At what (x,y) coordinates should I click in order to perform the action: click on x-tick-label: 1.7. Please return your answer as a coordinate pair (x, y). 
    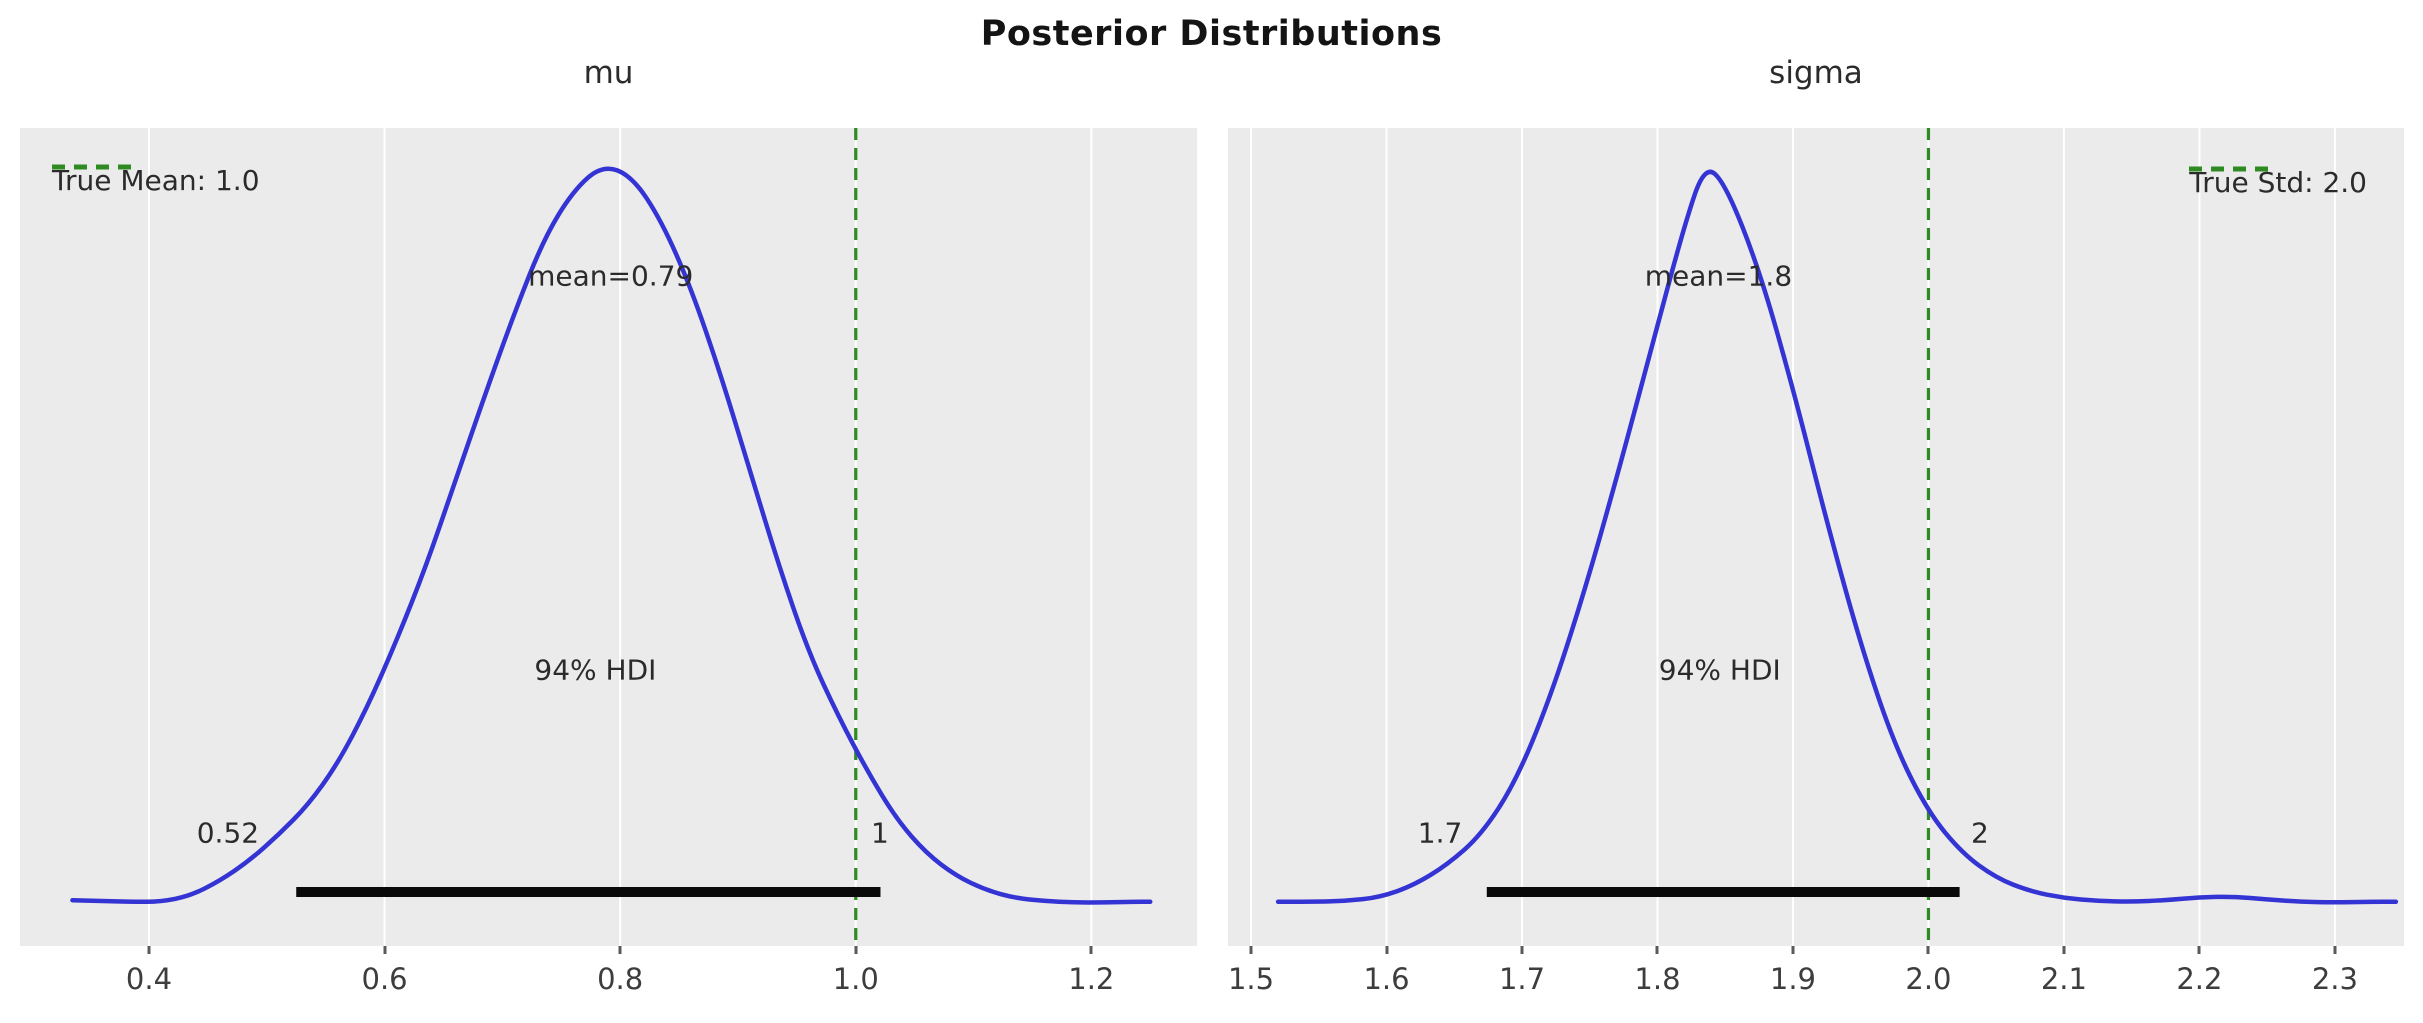
    Looking at the image, I should click on (1522, 979).